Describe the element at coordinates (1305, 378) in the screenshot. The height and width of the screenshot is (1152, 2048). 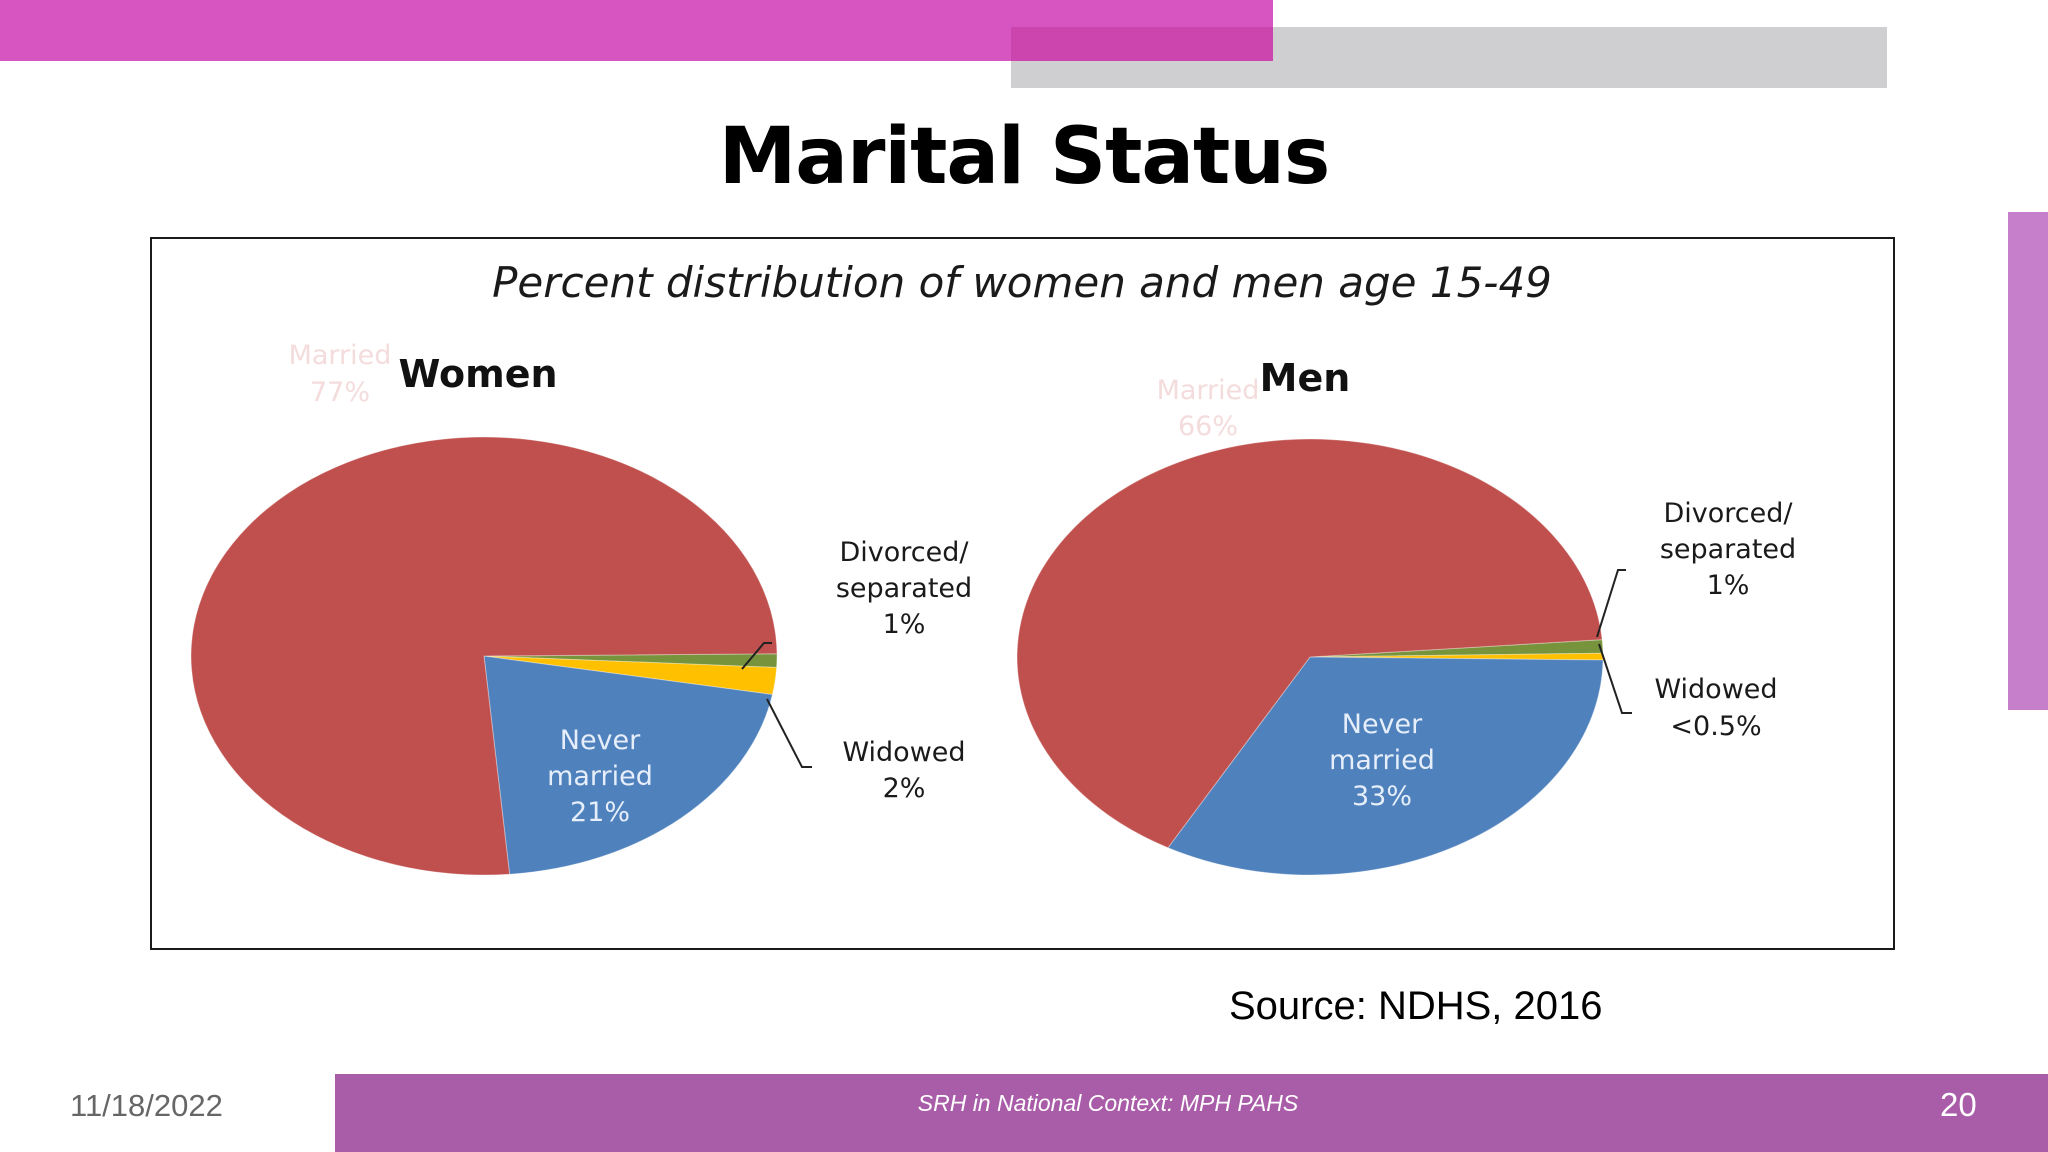
I see `pie-subtitle: Men` at that location.